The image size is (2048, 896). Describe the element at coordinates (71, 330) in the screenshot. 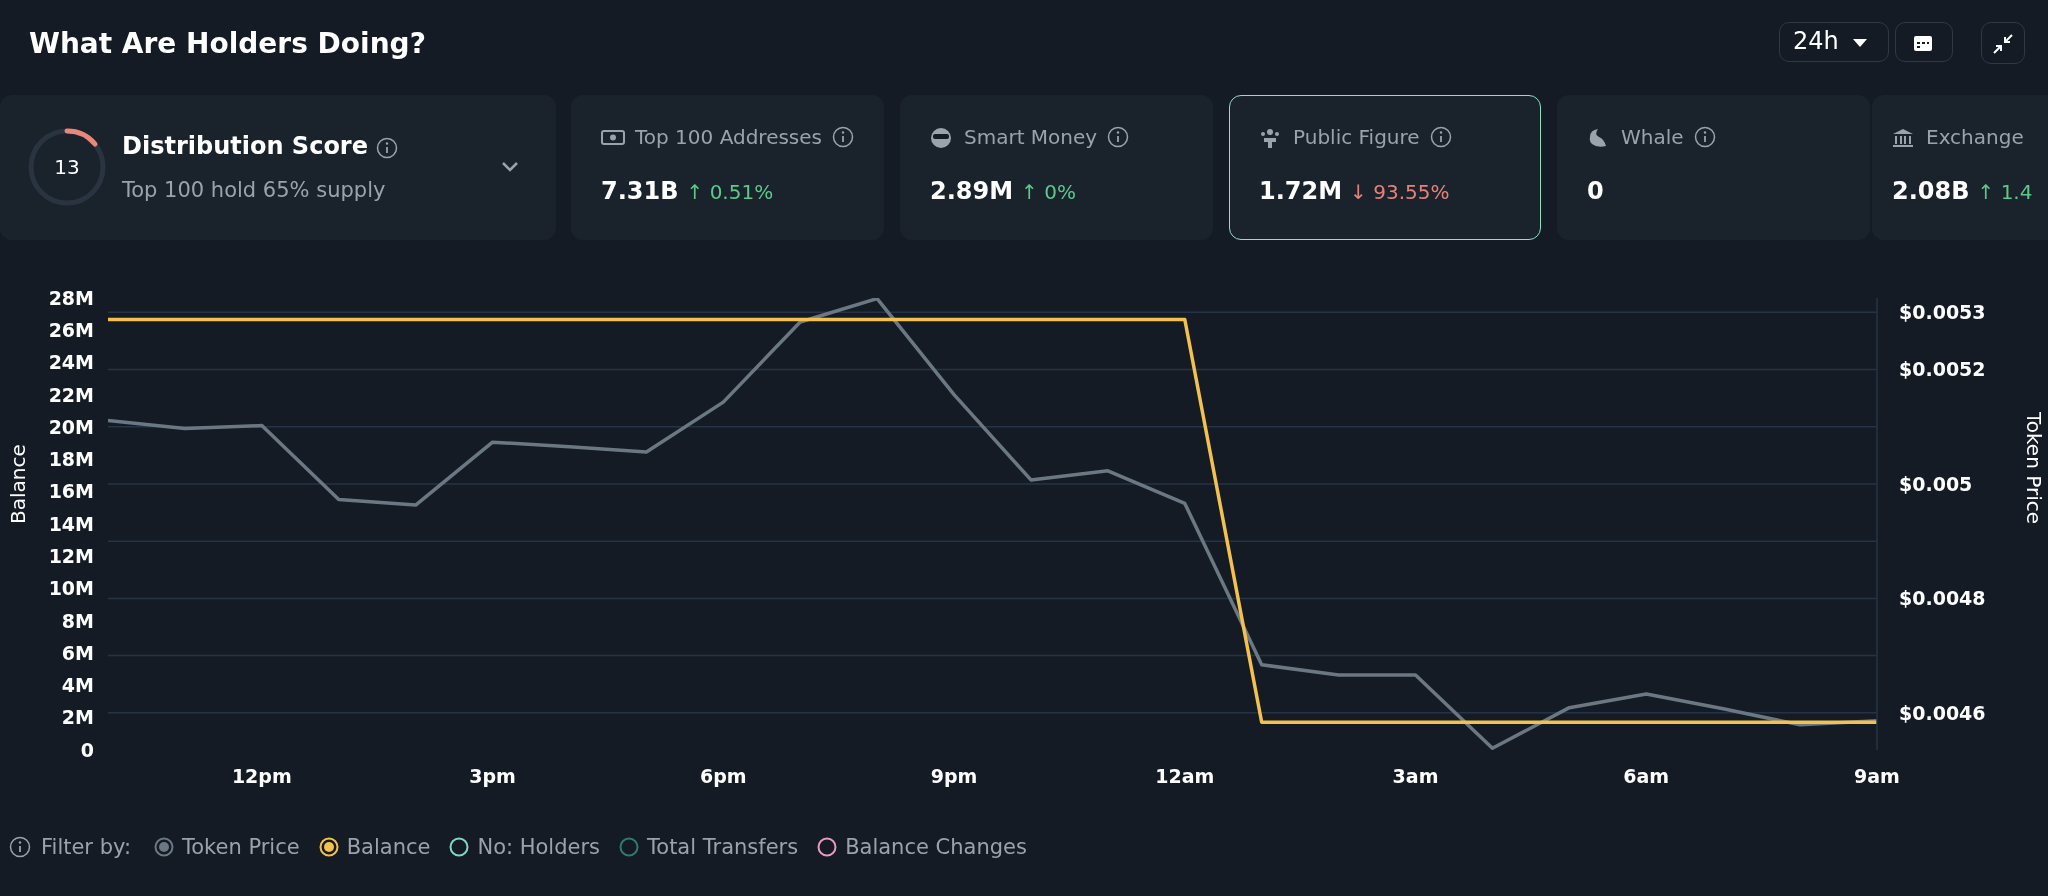

I see `y-tick-label: 26M` at that location.